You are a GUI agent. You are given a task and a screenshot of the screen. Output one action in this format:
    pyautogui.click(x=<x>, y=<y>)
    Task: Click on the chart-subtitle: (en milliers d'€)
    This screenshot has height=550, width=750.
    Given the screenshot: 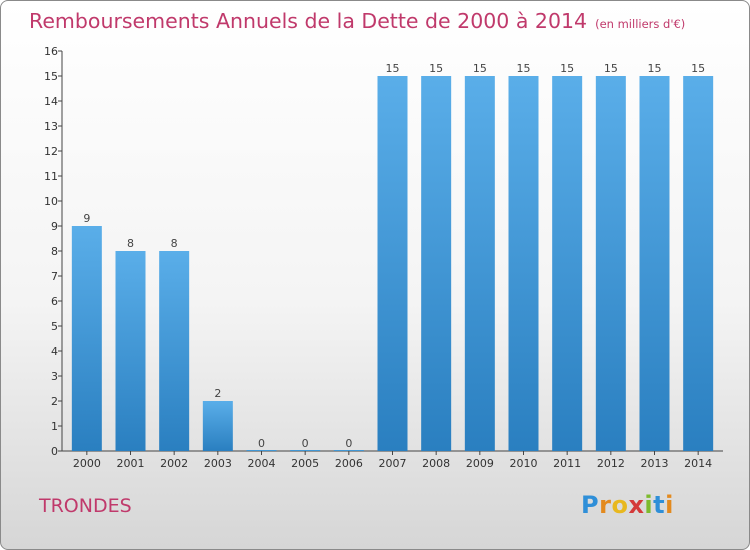 What is the action you would take?
    pyautogui.click(x=640, y=24)
    